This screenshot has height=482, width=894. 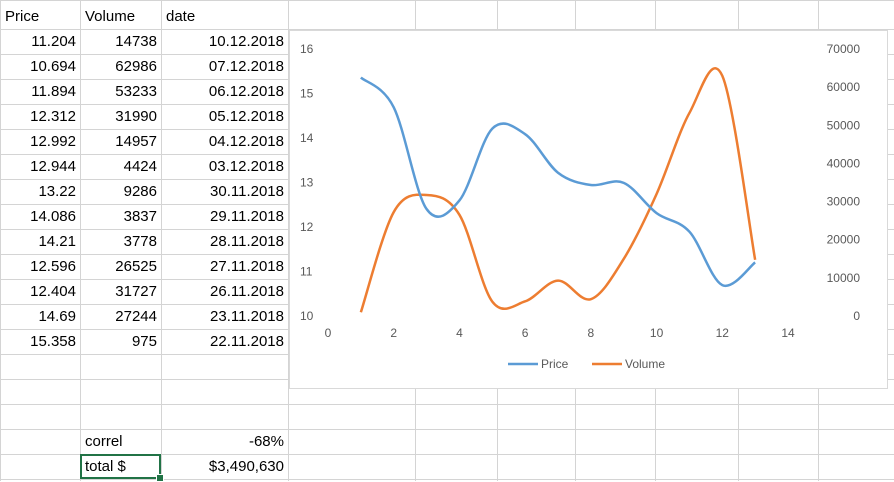 What do you see at coordinates (53, 41) in the screenshot?
I see `price-cell: 11.204` at bounding box center [53, 41].